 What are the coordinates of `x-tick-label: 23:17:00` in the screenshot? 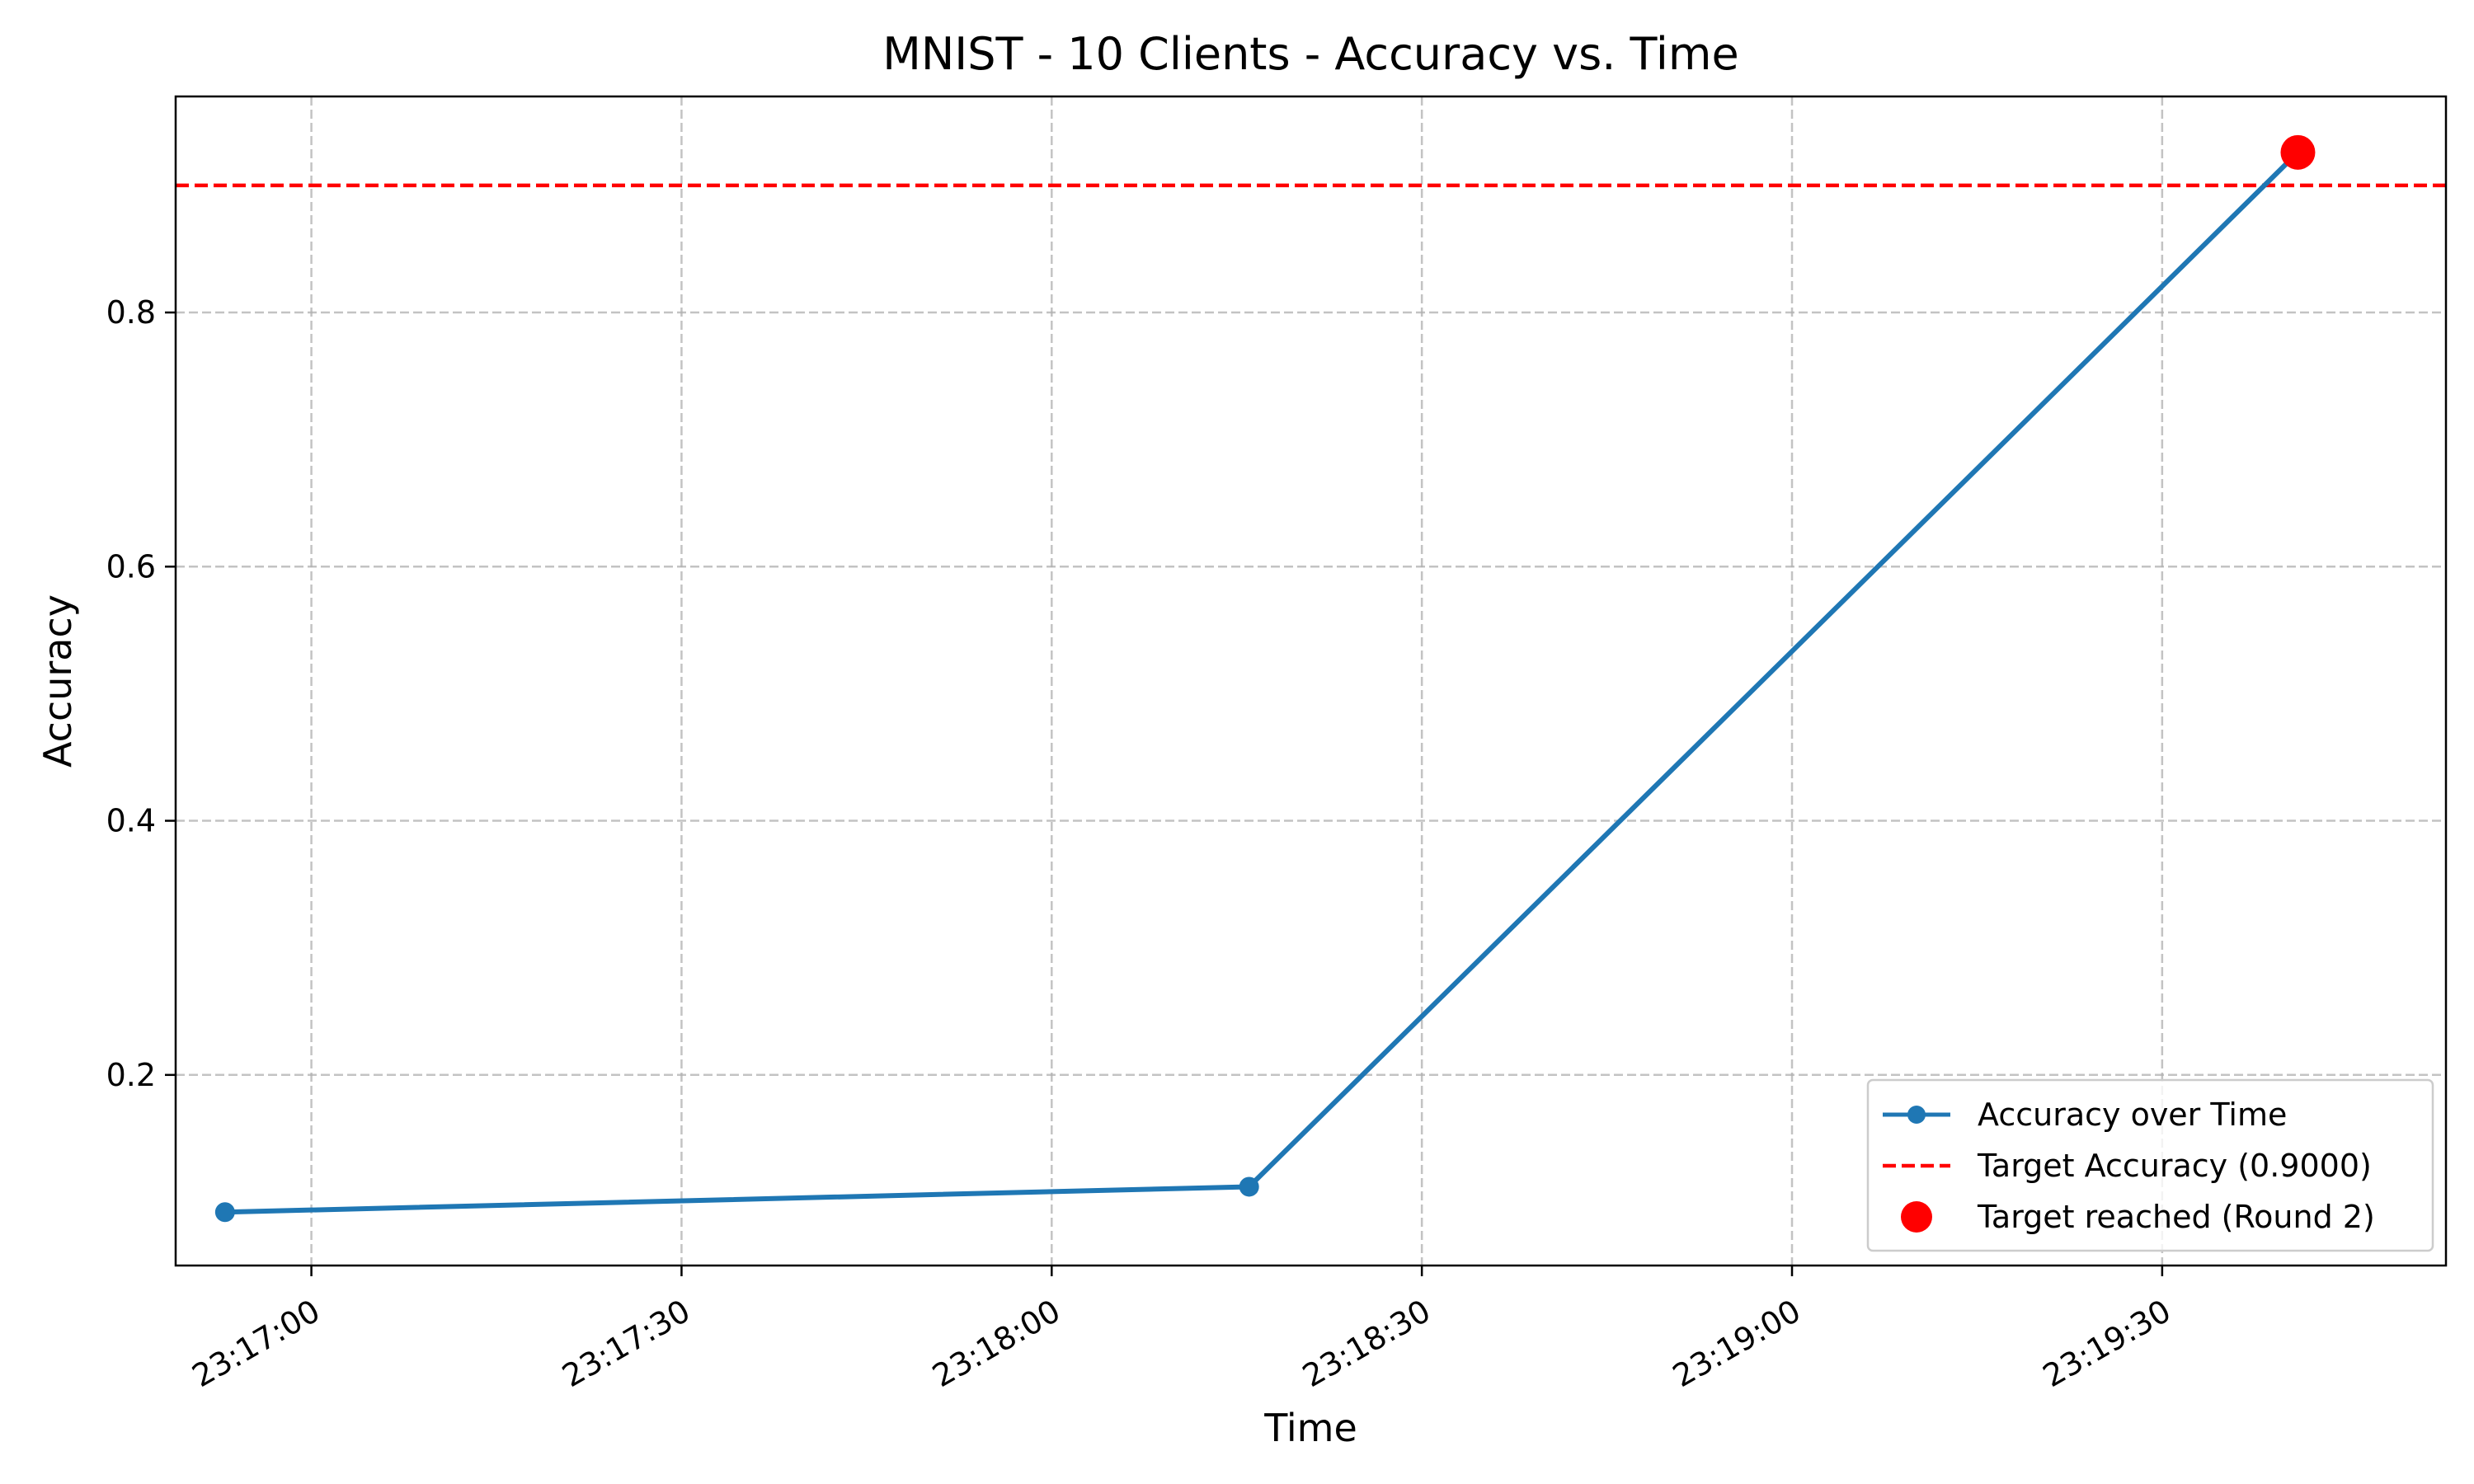 It's located at (256, 1343).